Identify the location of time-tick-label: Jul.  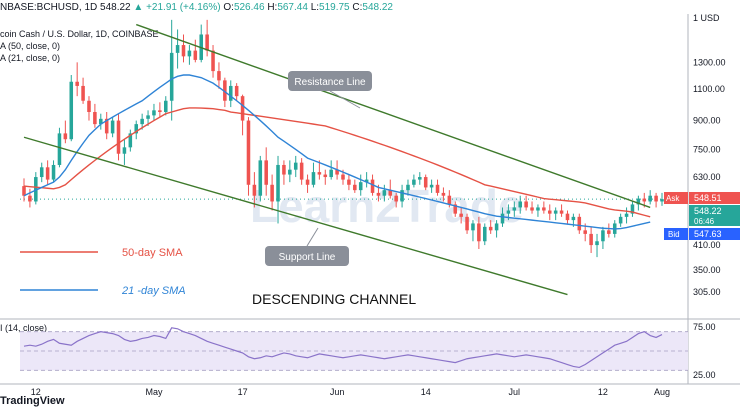
(515, 392).